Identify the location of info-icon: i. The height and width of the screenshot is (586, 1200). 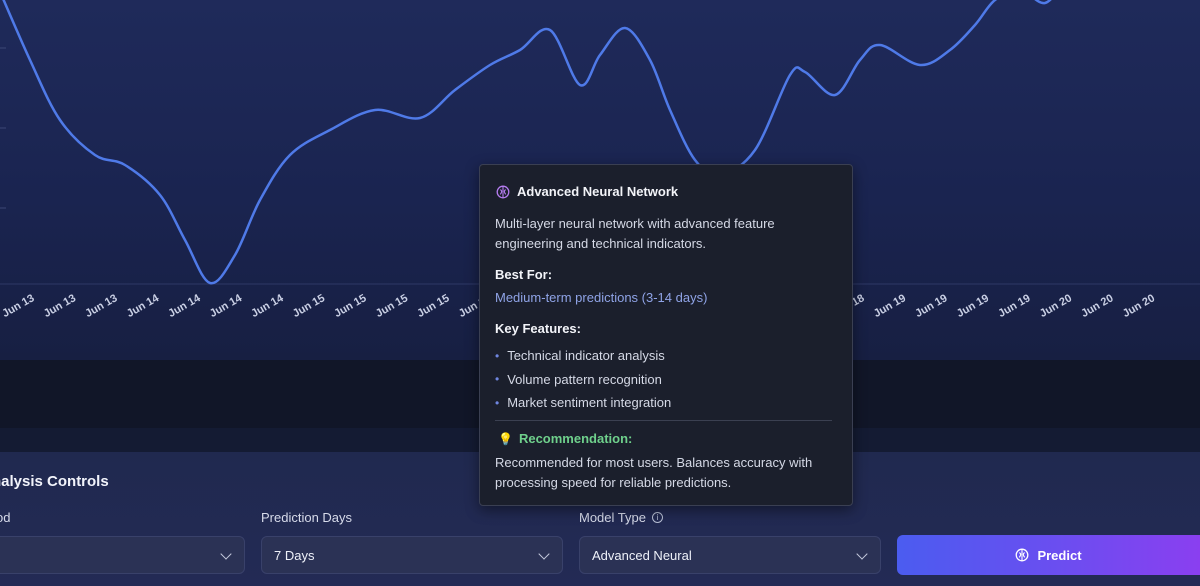
(657, 517).